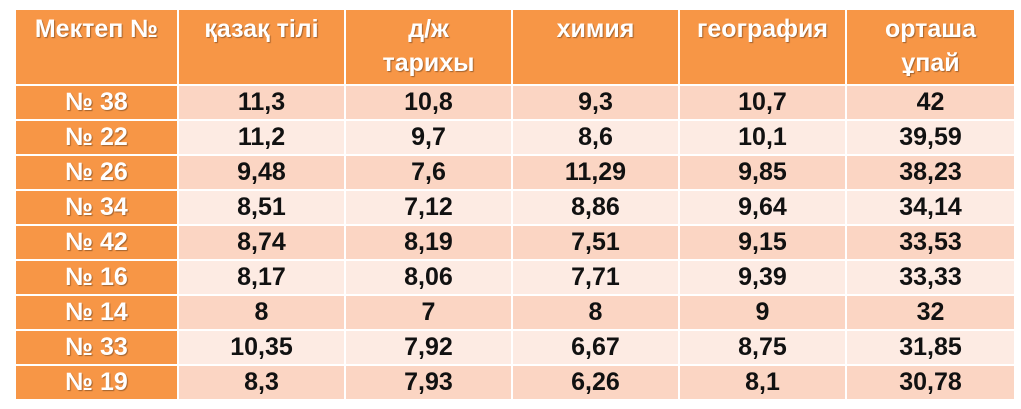 This screenshot has width=1021, height=409. What do you see at coordinates (261, 277) in the screenshot?
I see `kazakh-language-cell: 8,17` at bounding box center [261, 277].